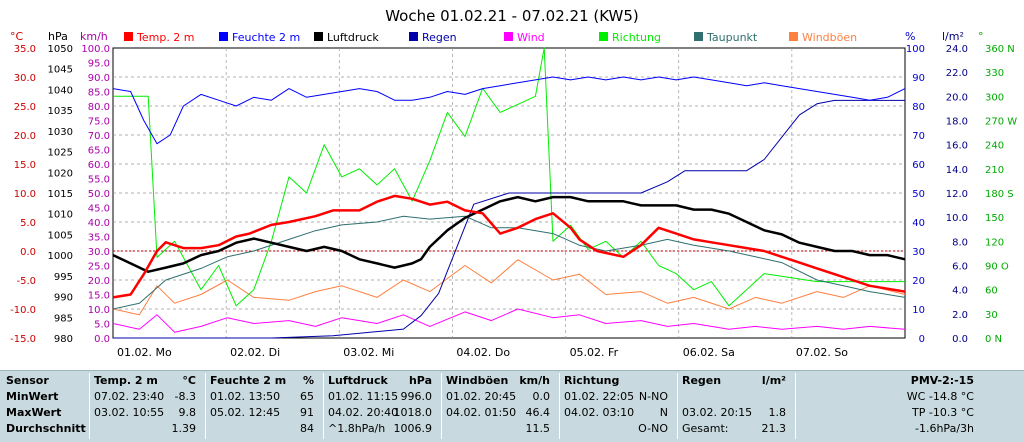  What do you see at coordinates (997, 267) in the screenshot?
I see `deg-tick: 90 O` at bounding box center [997, 267].